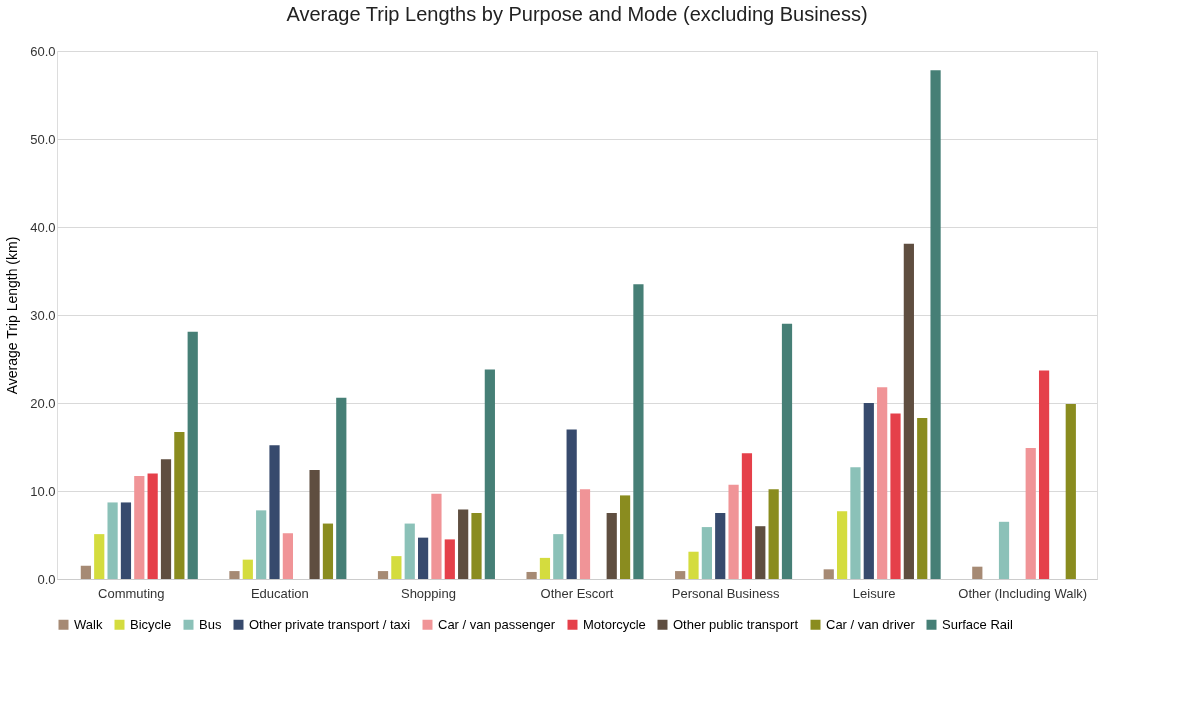  I want to click on legend-label: Bus, so click(210, 624).